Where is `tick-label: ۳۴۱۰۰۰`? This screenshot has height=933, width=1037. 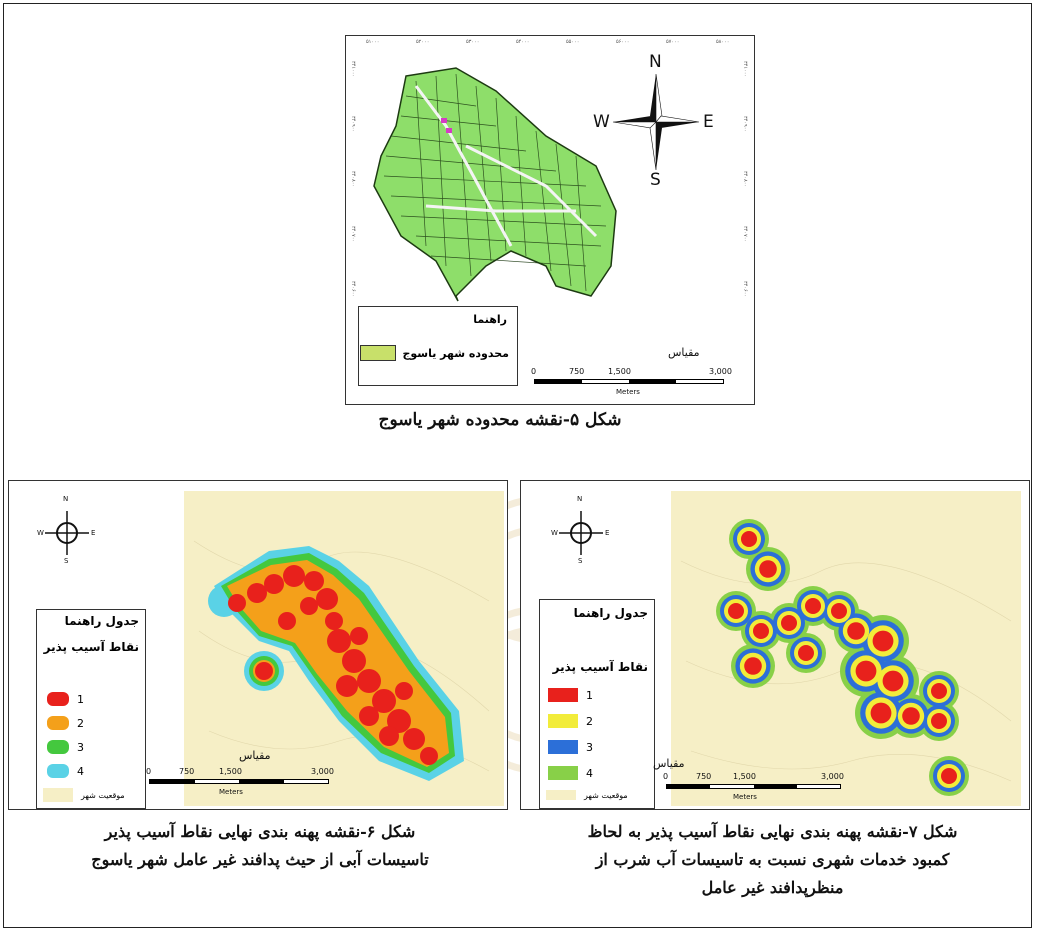 tick-label: ۳۴۱۰۰۰ is located at coordinates (745, 69).